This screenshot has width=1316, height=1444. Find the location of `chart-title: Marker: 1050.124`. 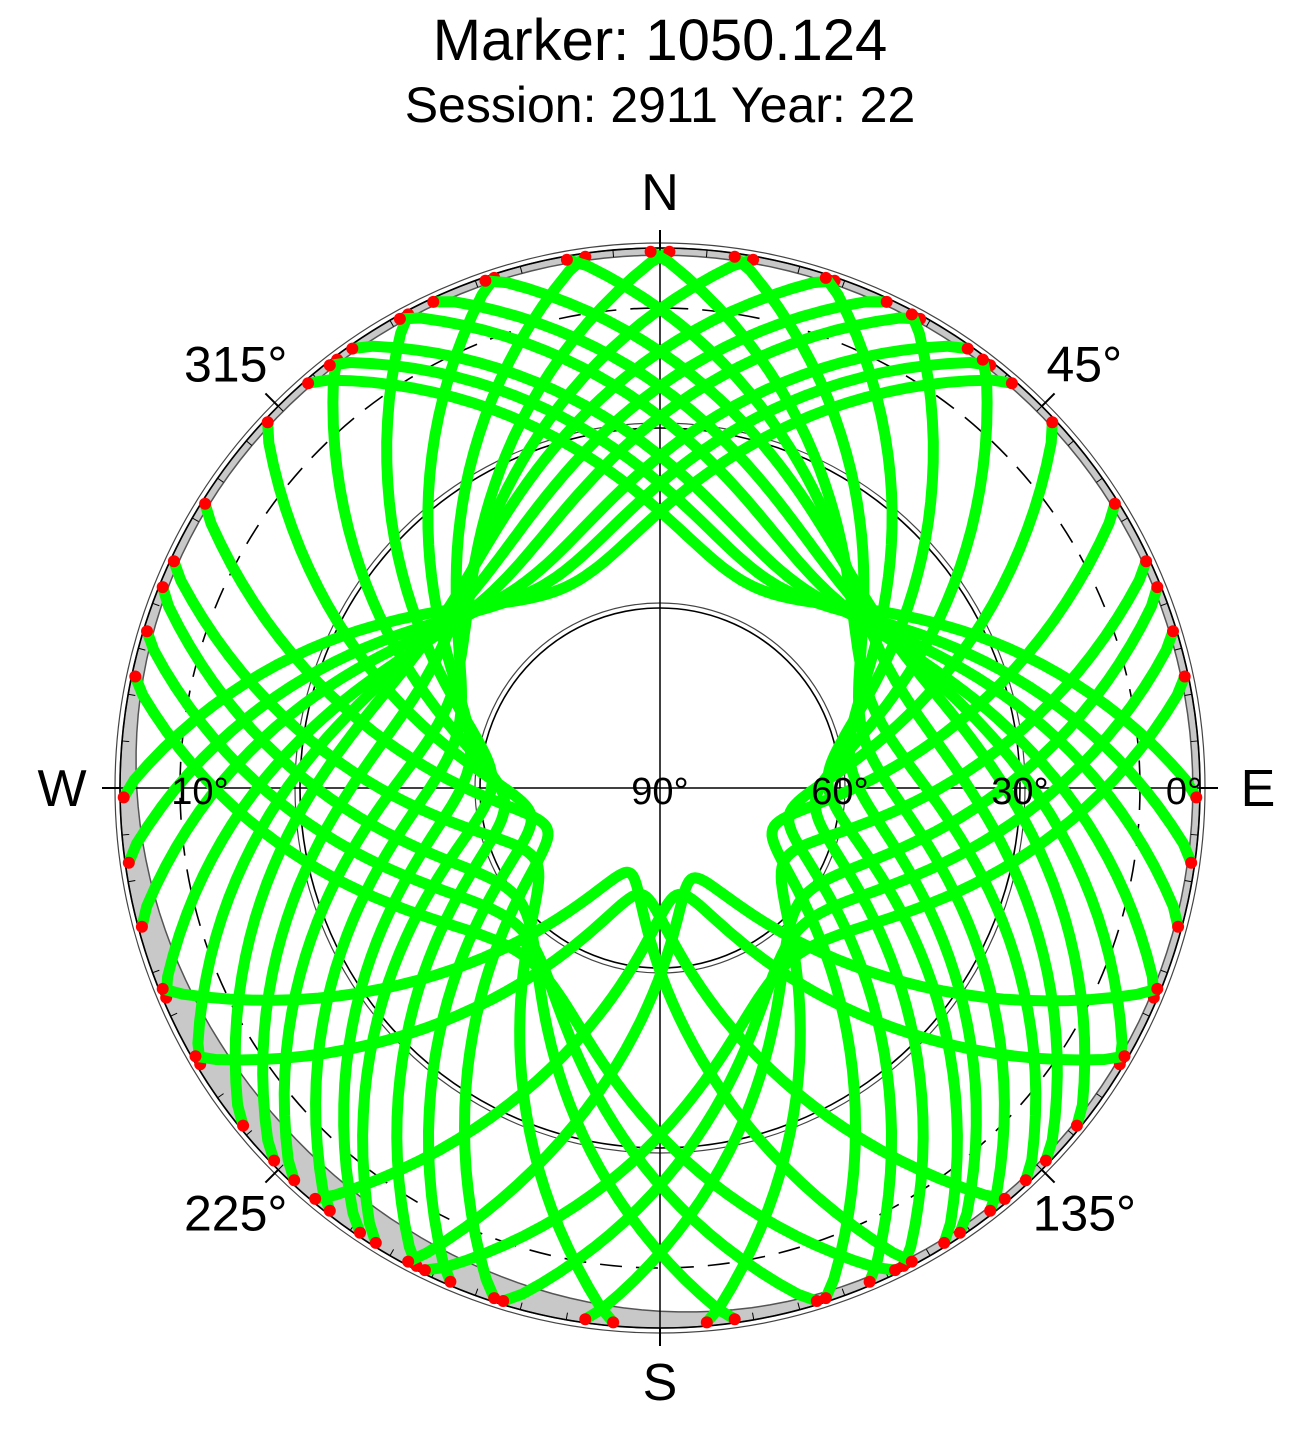

chart-title: Marker: 1050.124 is located at coordinates (660, 40).